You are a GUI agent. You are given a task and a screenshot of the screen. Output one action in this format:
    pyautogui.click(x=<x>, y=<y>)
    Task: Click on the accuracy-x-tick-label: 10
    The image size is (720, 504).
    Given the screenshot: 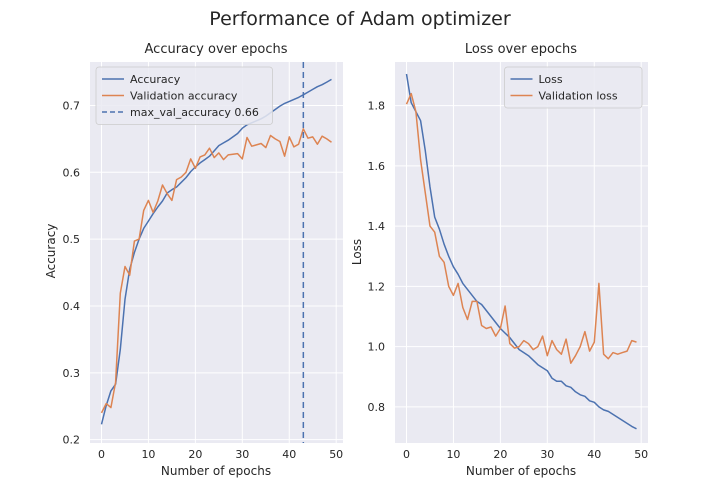 What is the action you would take?
    pyautogui.click(x=148, y=454)
    